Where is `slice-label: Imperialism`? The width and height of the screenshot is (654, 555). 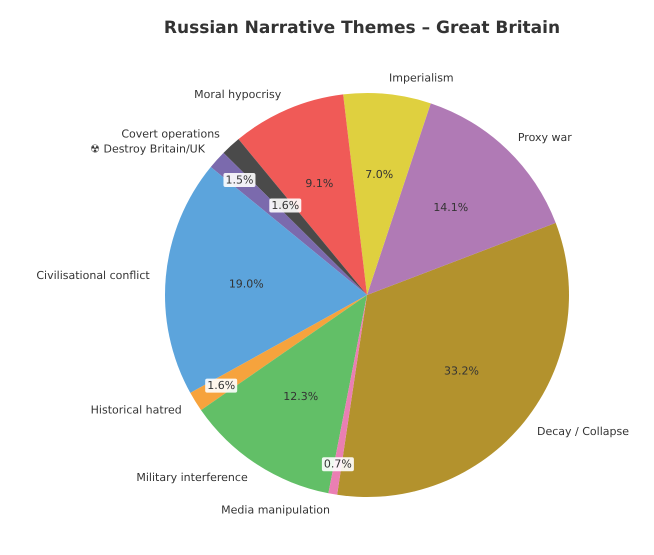
slice-label: Imperialism is located at coordinates (421, 77).